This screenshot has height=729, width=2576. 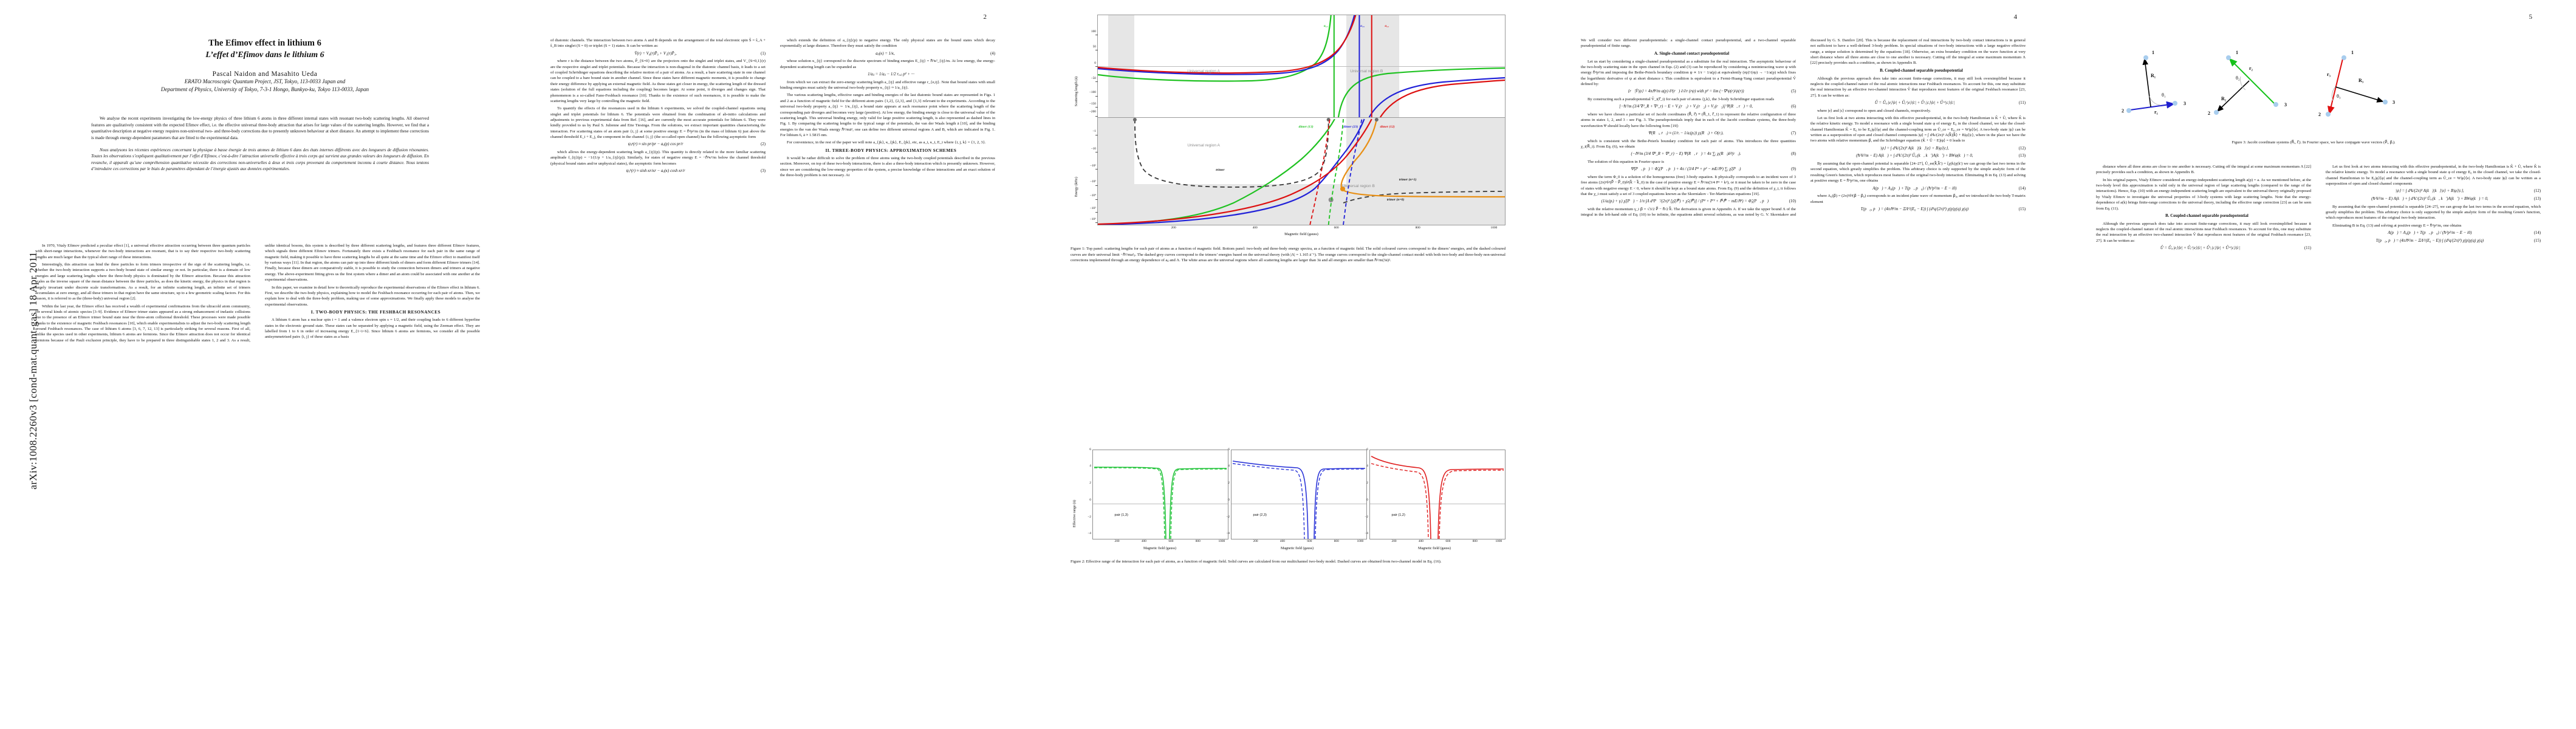 I want to click on y-tick: 2, so click(x=1367, y=483).